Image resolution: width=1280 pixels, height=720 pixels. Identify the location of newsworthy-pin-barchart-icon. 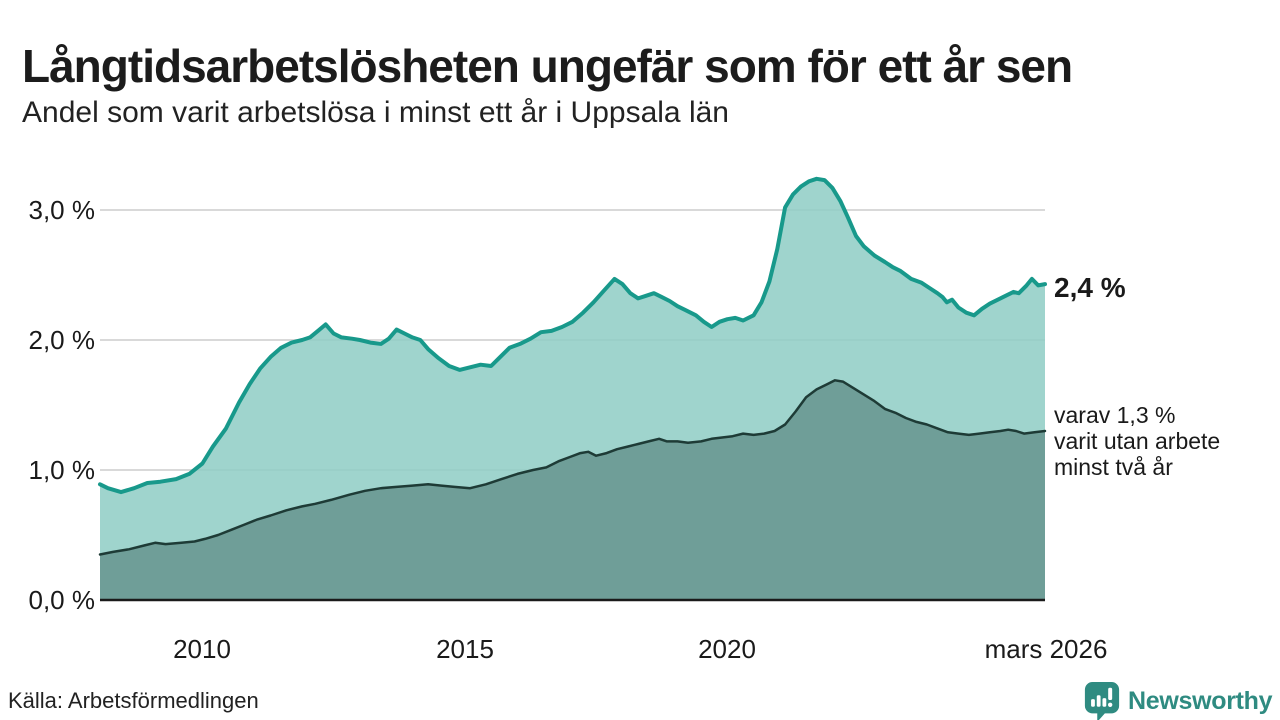
(1102, 701).